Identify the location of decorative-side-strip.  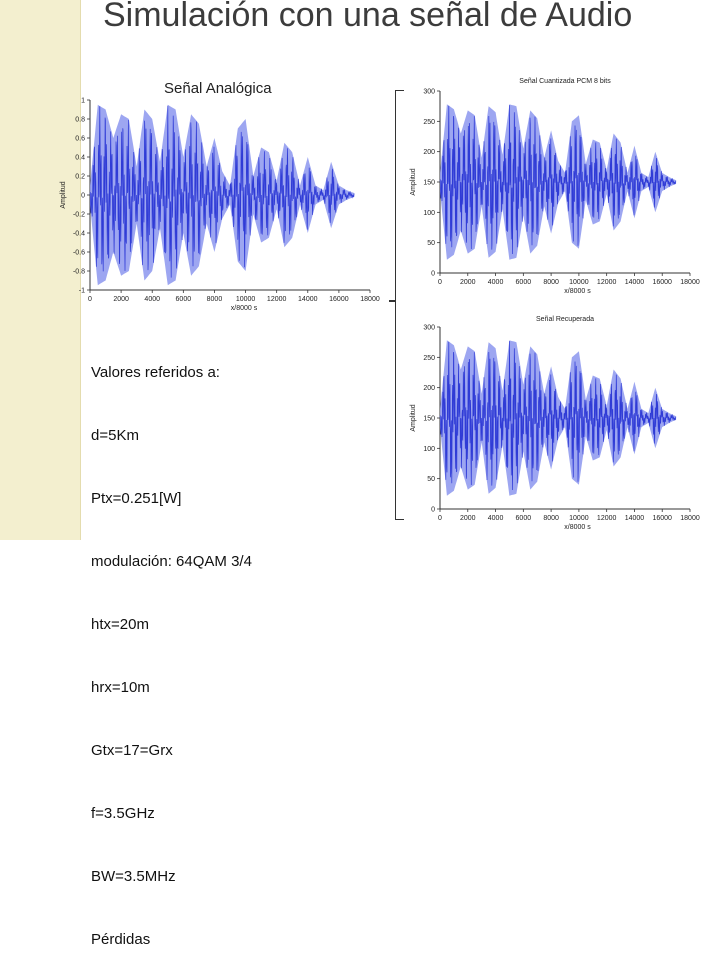
(40, 270).